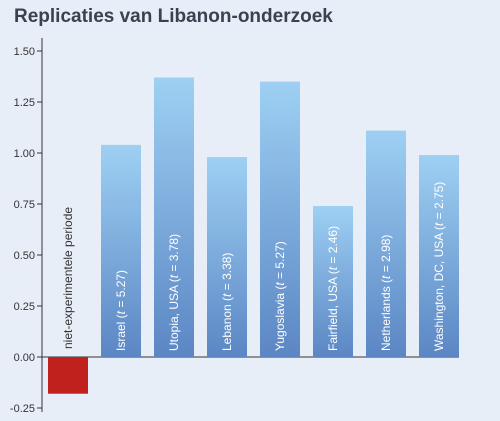  What do you see at coordinates (174, 292) in the screenshot?
I see `bar-label: Utopia, USA (t = 3.78)` at bounding box center [174, 292].